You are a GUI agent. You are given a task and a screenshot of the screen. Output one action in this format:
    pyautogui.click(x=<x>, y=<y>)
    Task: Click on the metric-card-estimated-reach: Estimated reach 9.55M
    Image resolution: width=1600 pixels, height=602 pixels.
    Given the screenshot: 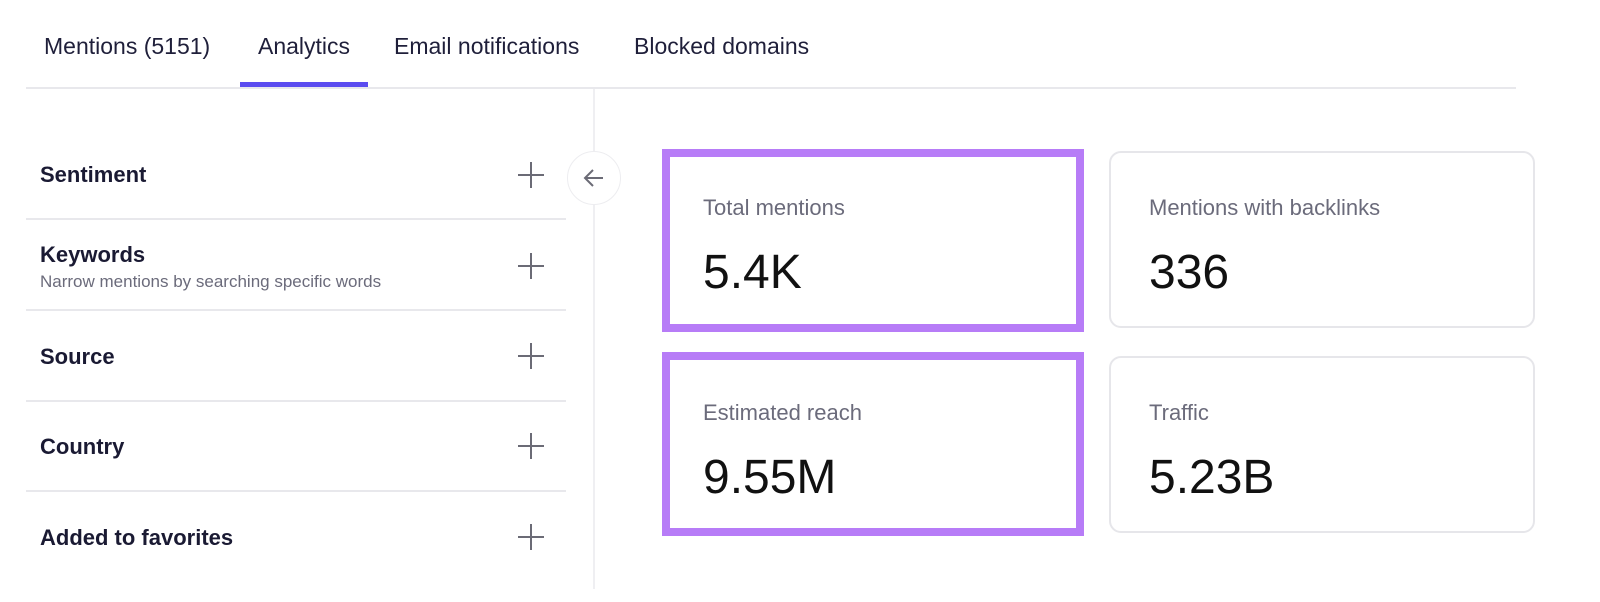 What is the action you would take?
    pyautogui.click(x=873, y=444)
    